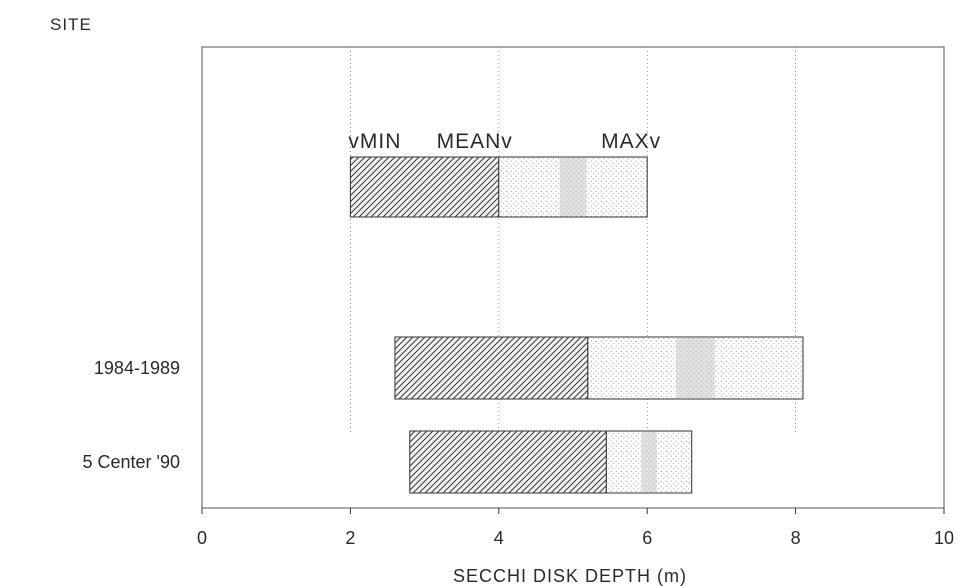 The width and height of the screenshot is (964, 586). I want to click on bar-row-1-min-to-mean, so click(508, 462).